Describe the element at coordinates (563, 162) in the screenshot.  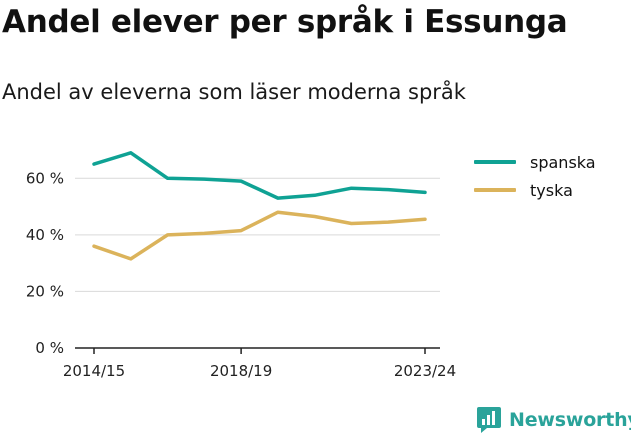
I see `legend-label-spanska: spanska` at that location.